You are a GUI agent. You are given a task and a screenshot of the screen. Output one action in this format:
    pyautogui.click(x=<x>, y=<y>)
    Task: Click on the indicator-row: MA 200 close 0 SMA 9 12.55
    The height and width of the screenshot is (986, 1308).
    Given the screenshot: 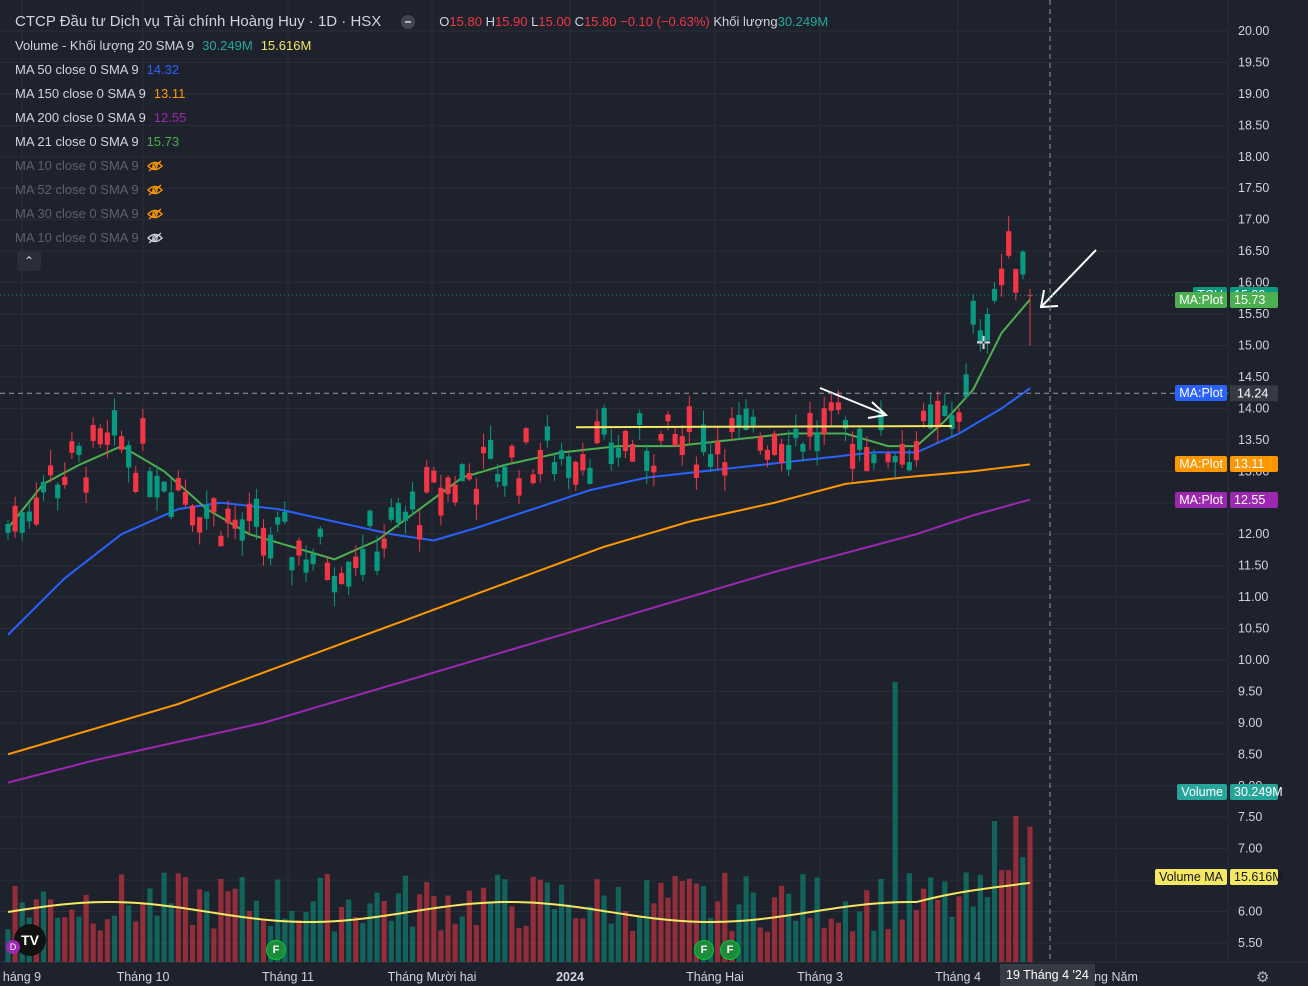 What is the action you would take?
    pyautogui.click(x=421, y=118)
    